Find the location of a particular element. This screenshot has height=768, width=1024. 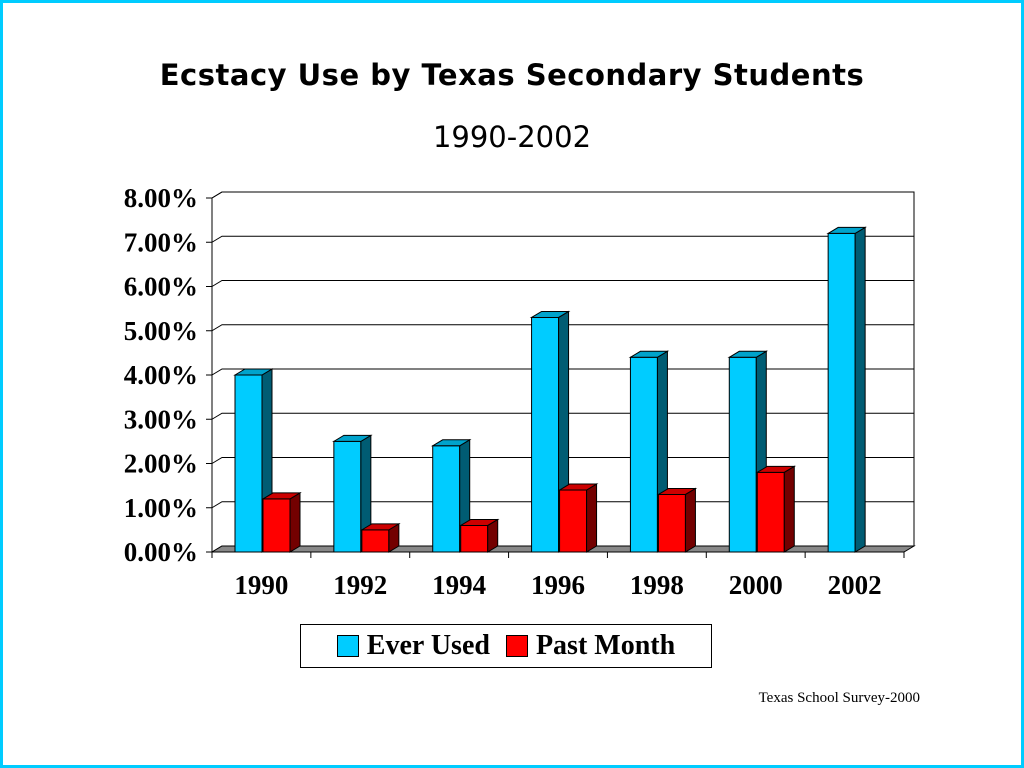

y-tick-label: 2.00% is located at coordinates (161, 464).